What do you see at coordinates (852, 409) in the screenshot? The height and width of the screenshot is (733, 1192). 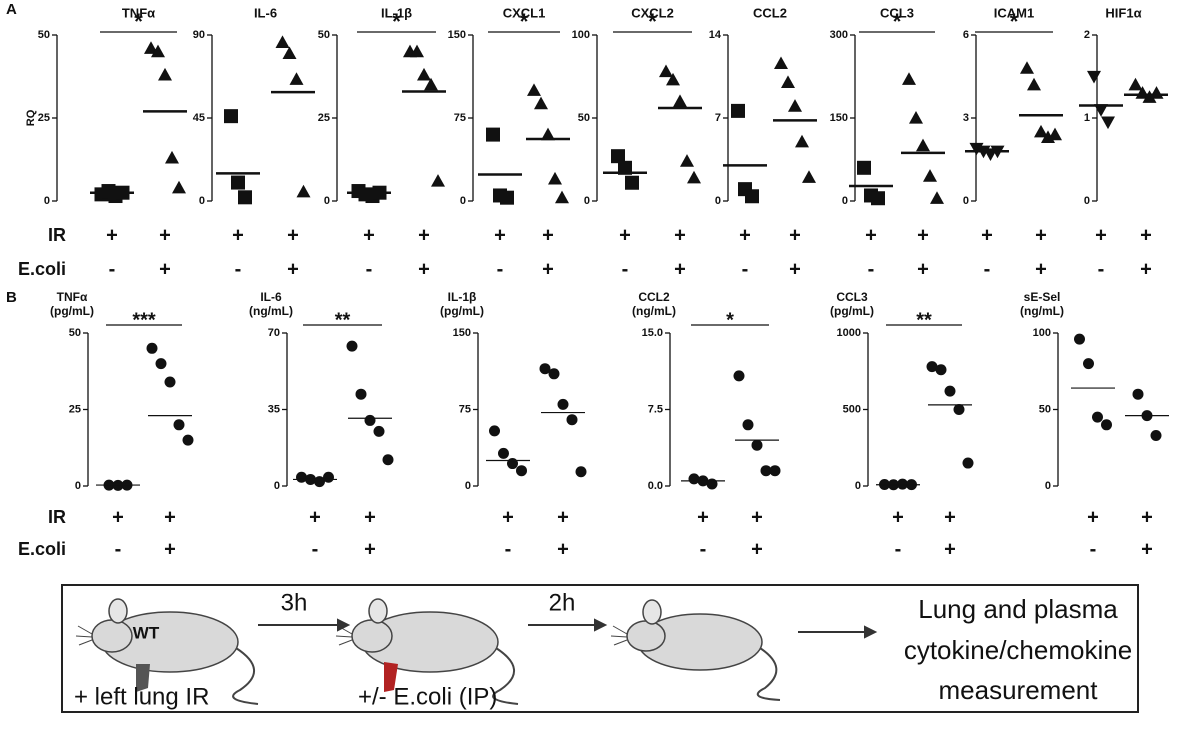 I see `y-tick-label: 500` at bounding box center [852, 409].